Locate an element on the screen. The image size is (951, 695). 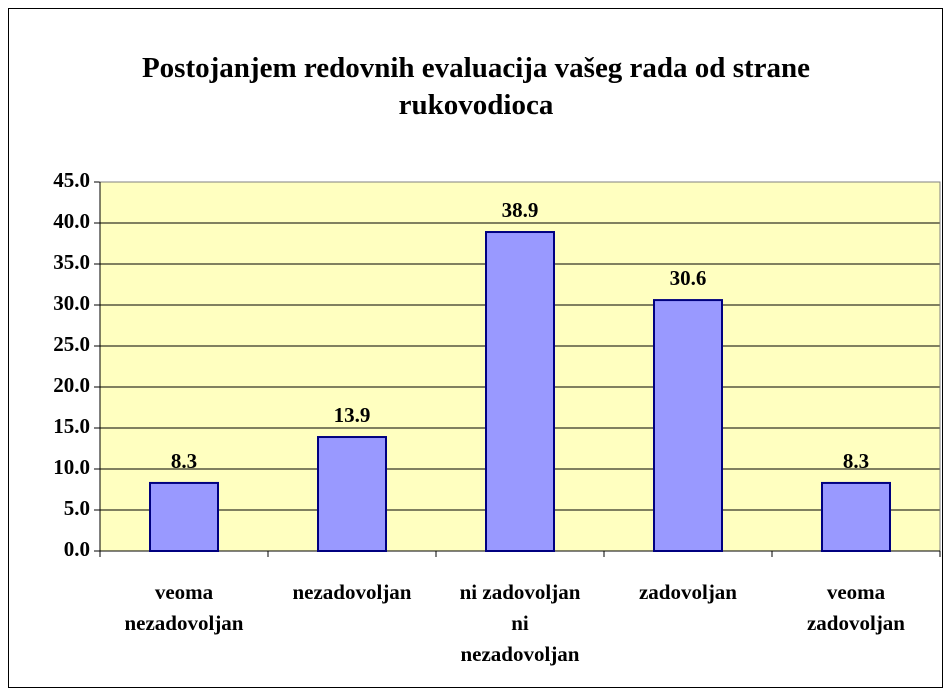
y-tick-label: 0.0 is located at coordinates (77, 549).